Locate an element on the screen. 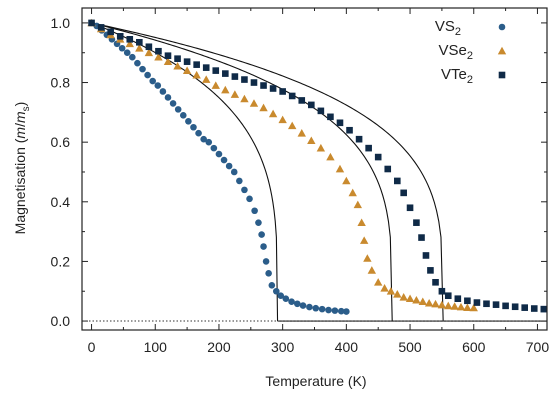  y-axis-title-sub: s is located at coordinates (26, 108).